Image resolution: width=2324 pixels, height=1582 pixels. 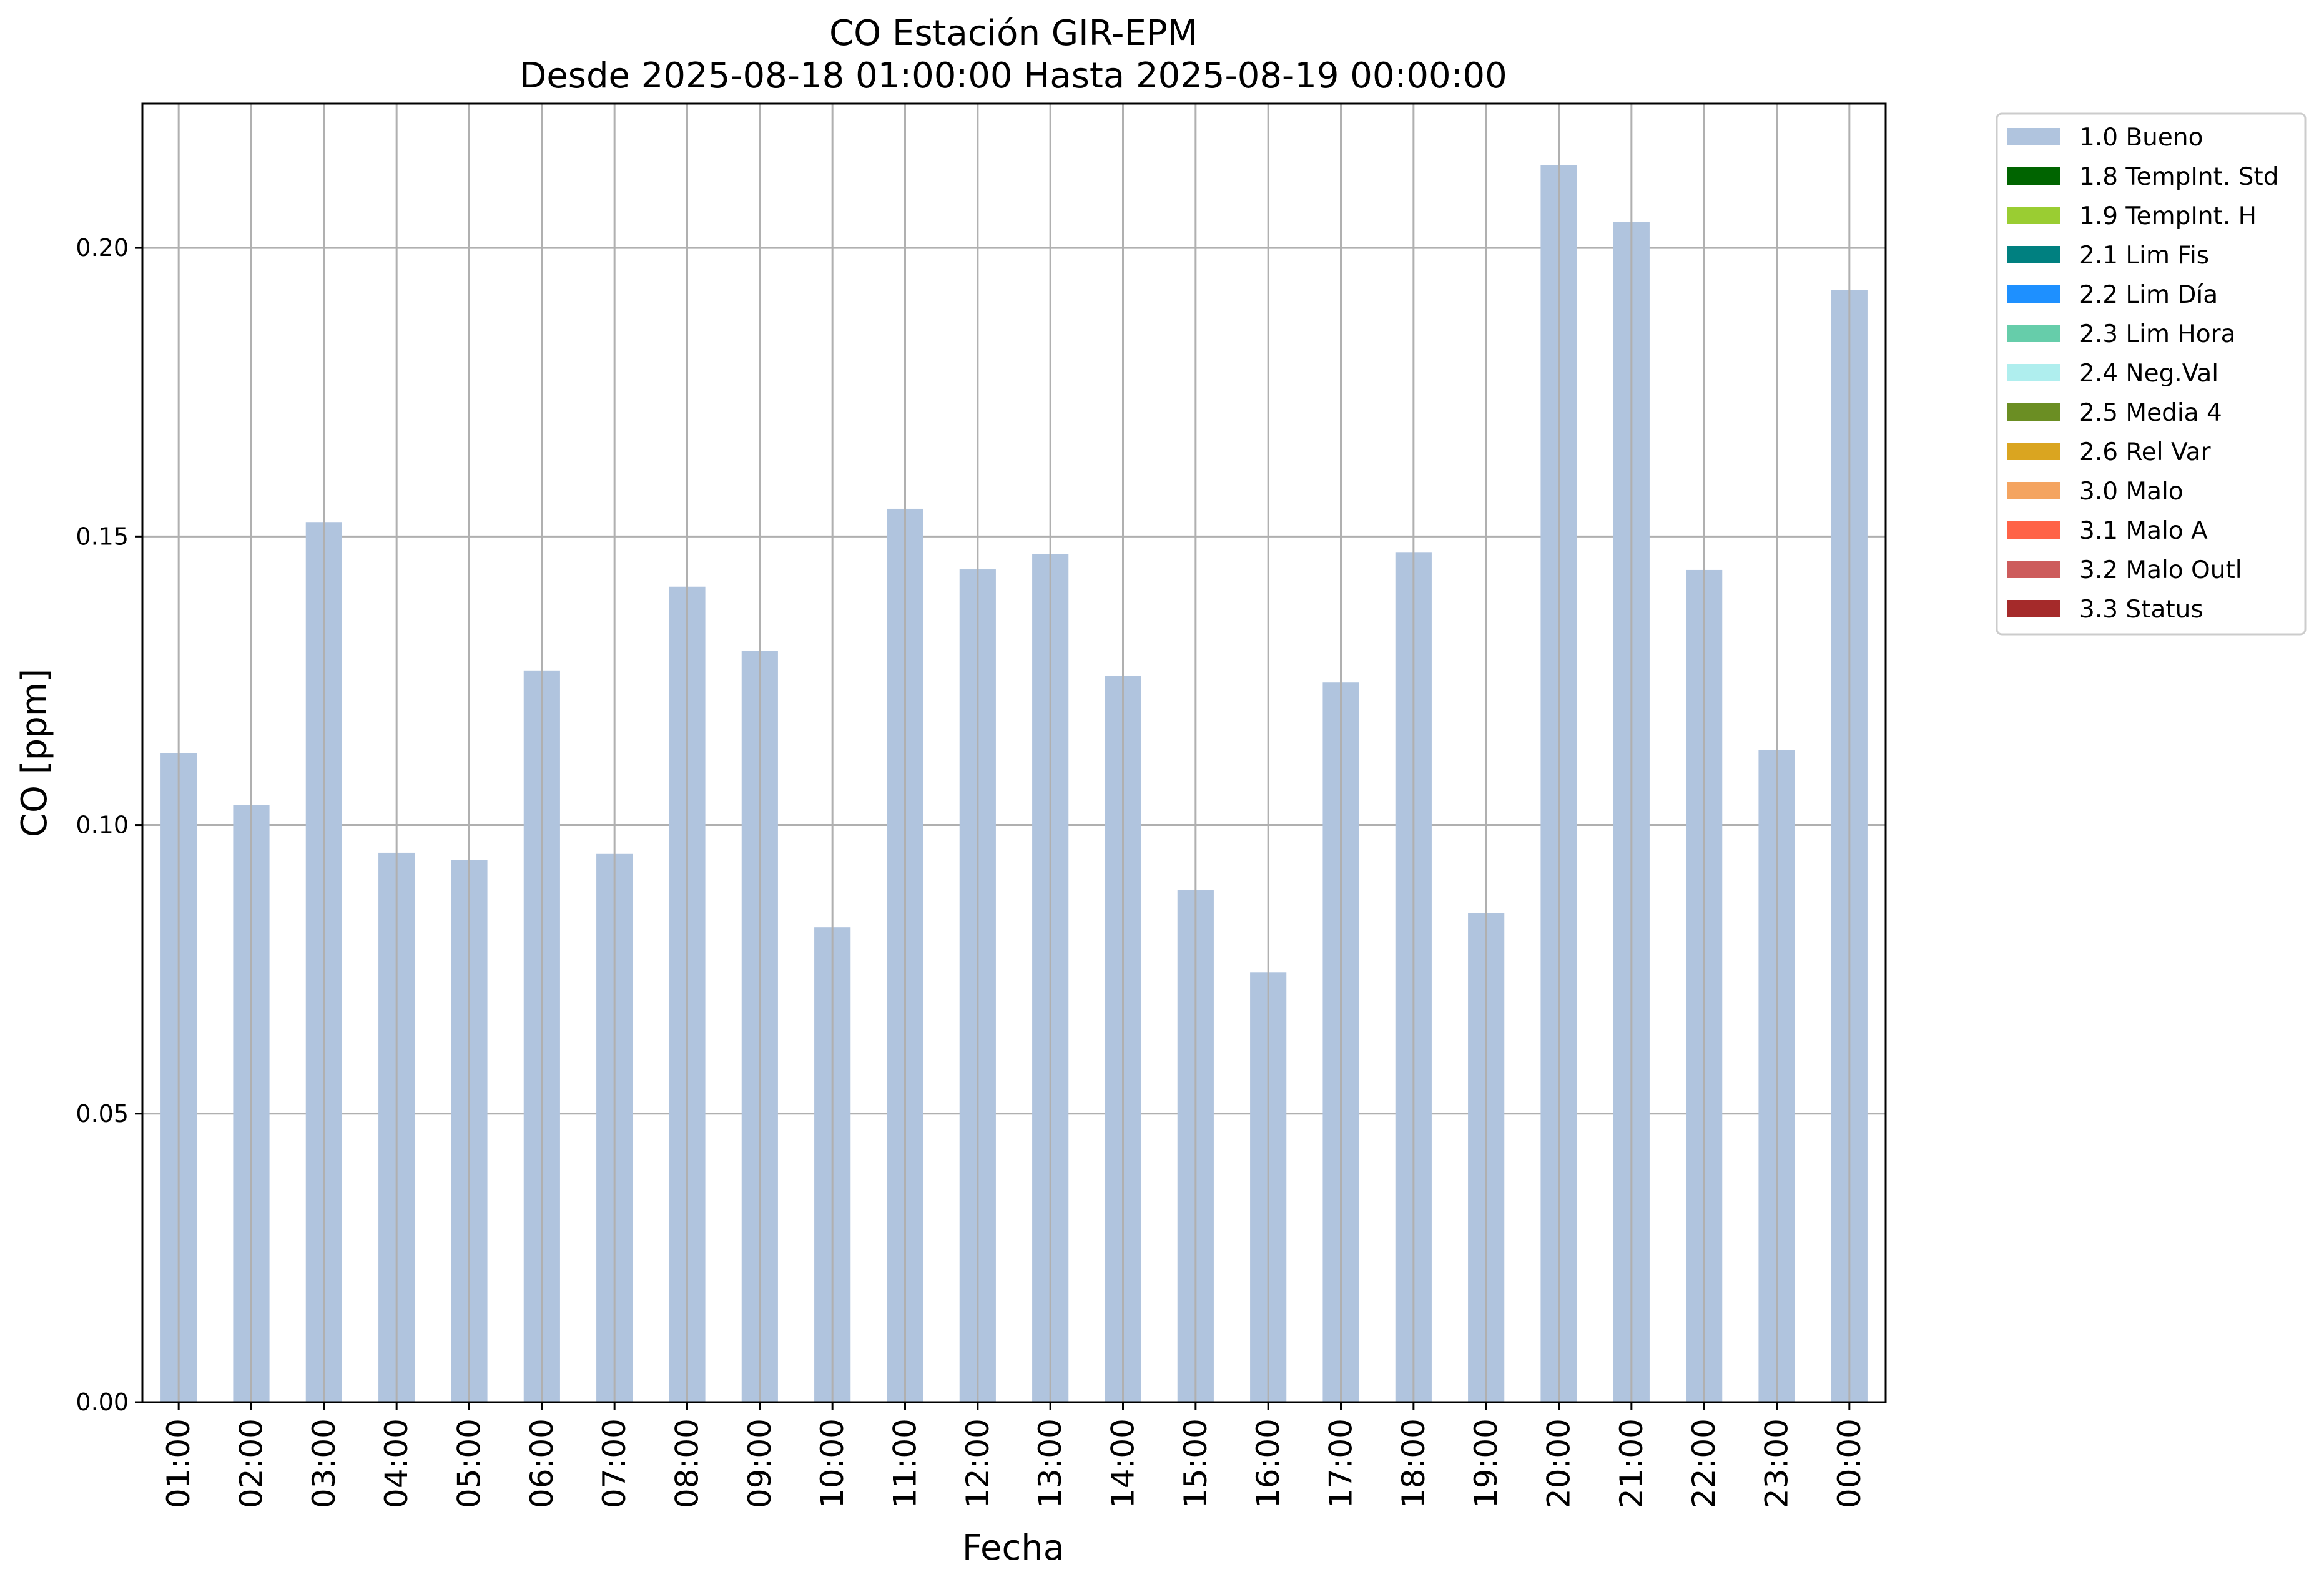 What do you see at coordinates (34, 753) in the screenshot?
I see `y-axis-label: CO [ppm]` at bounding box center [34, 753].